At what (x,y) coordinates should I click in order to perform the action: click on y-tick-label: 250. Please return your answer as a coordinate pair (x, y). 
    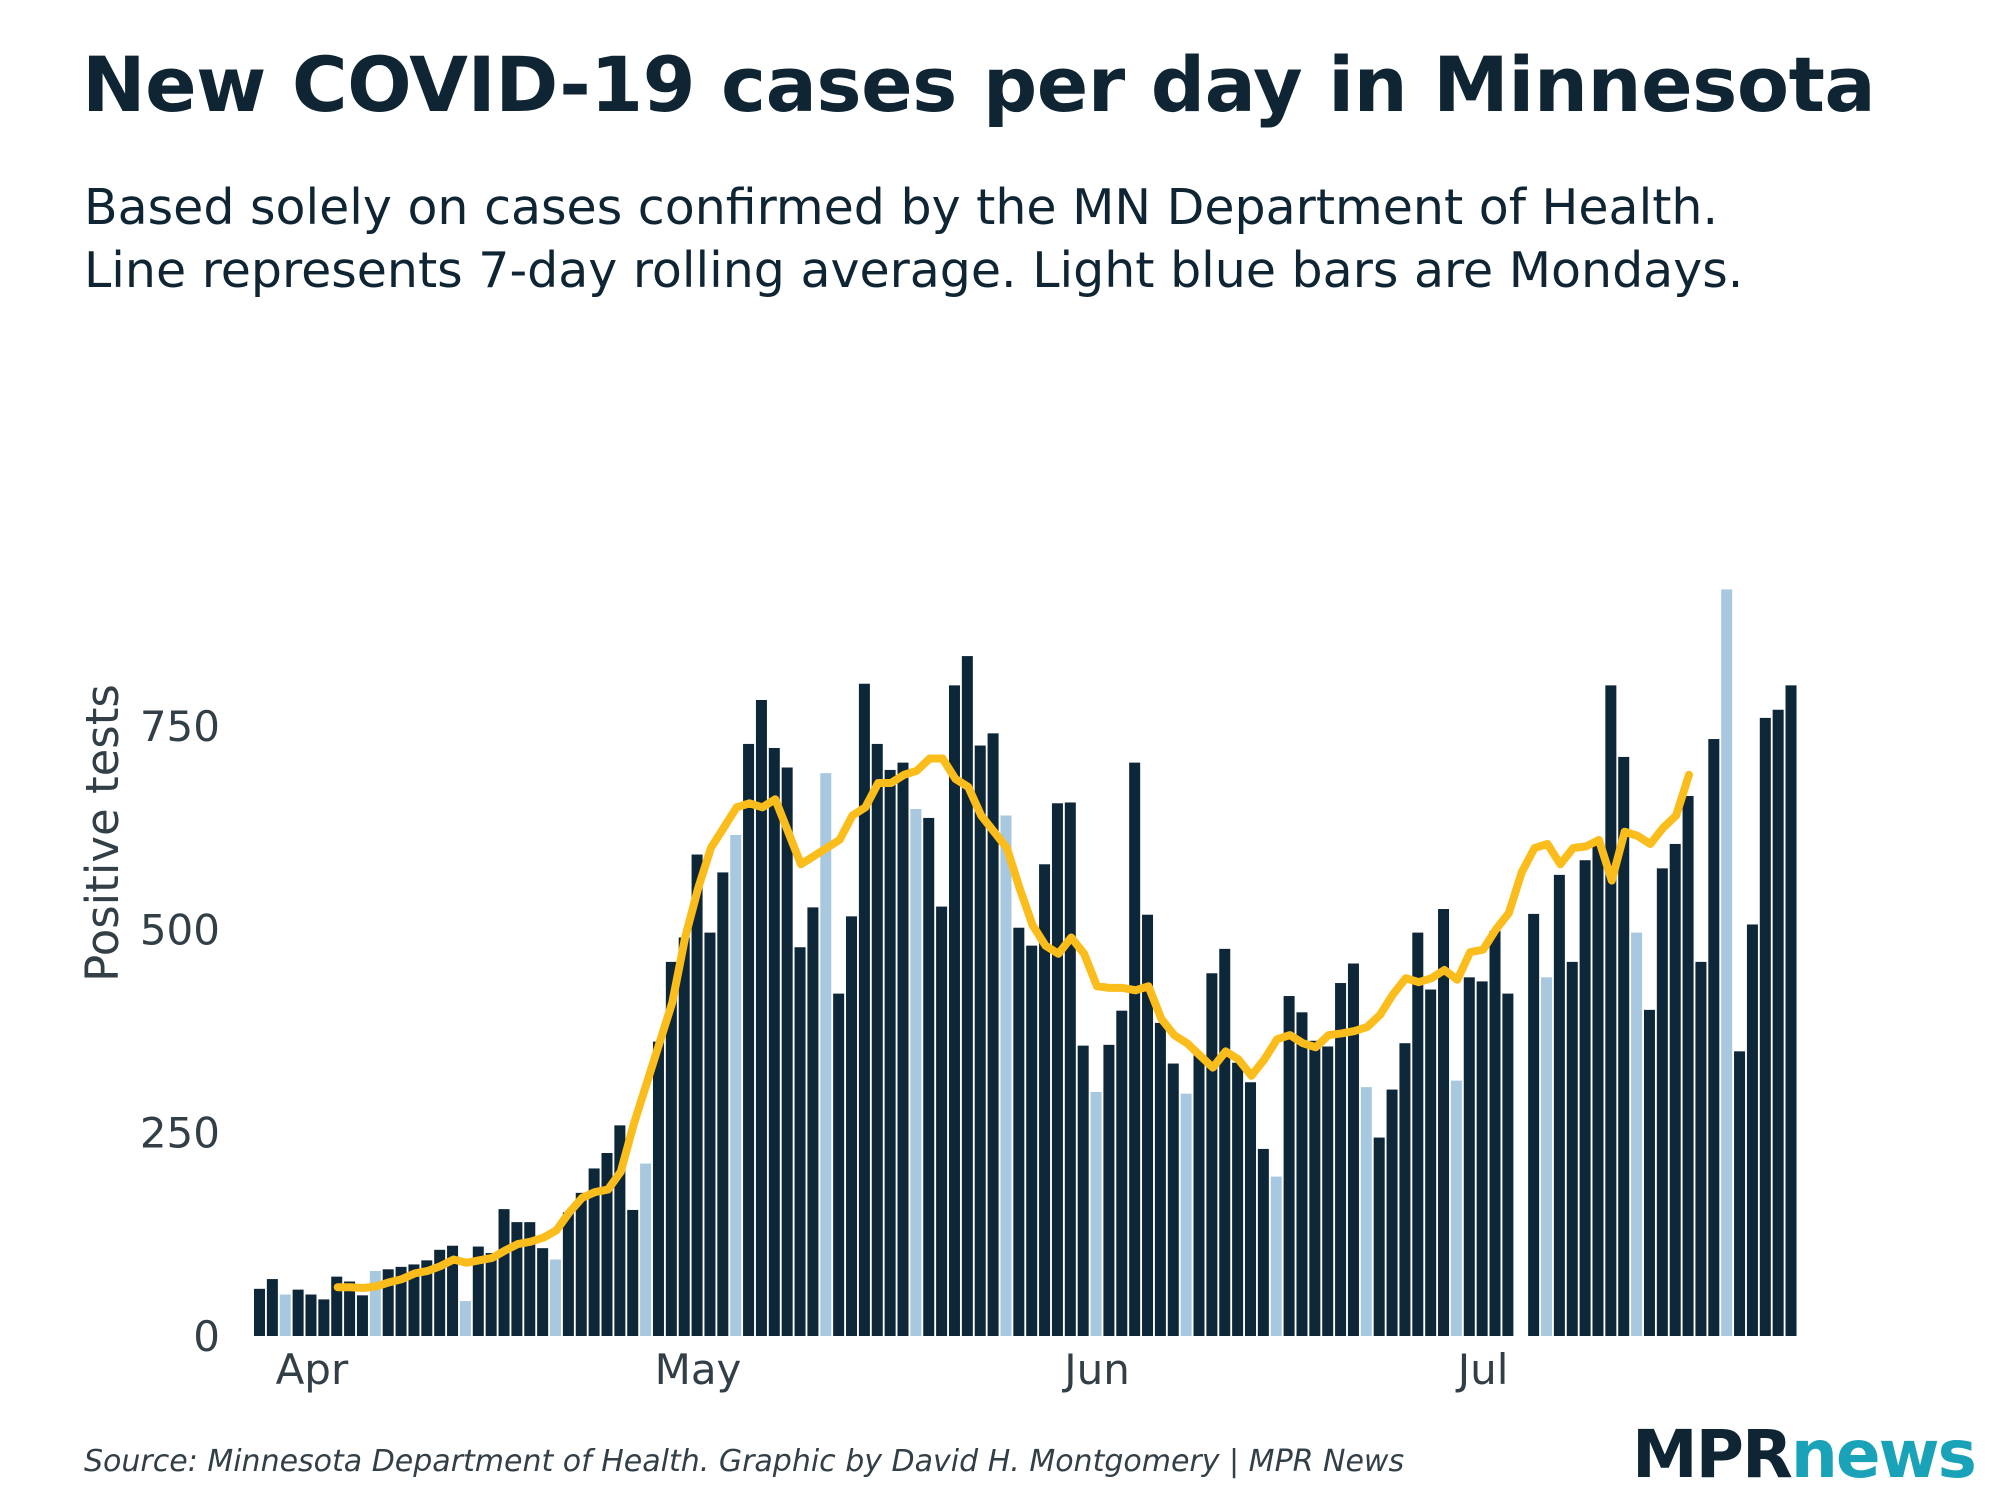
    Looking at the image, I should click on (180, 1133).